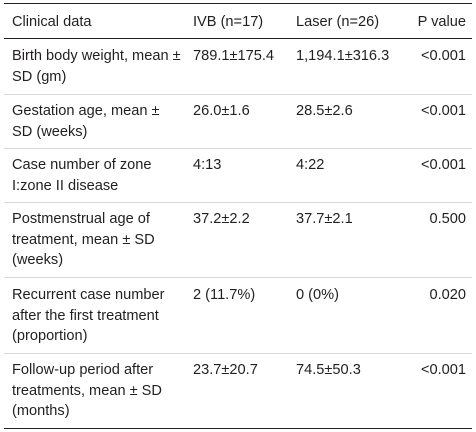  What do you see at coordinates (207, 165) in the screenshot?
I see `row-3-ivb: 4:13` at bounding box center [207, 165].